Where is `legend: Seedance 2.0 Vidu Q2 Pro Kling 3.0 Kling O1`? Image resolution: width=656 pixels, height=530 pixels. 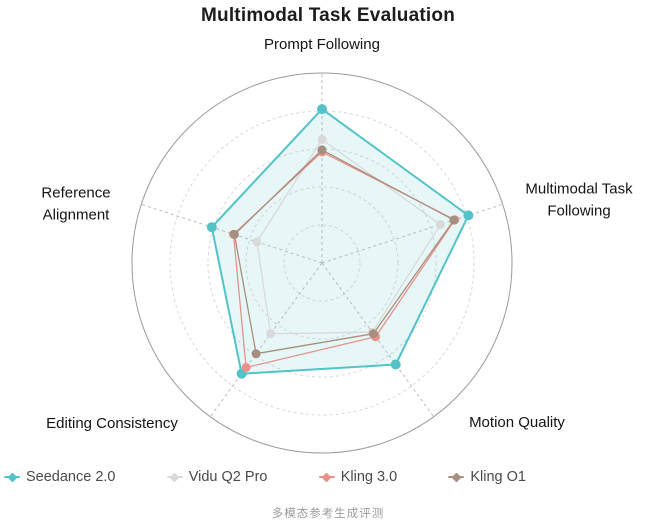
legend: Seedance 2.0 Vidu Q2 Pro Kling 3.0 Kling O1 is located at coordinates (265, 477).